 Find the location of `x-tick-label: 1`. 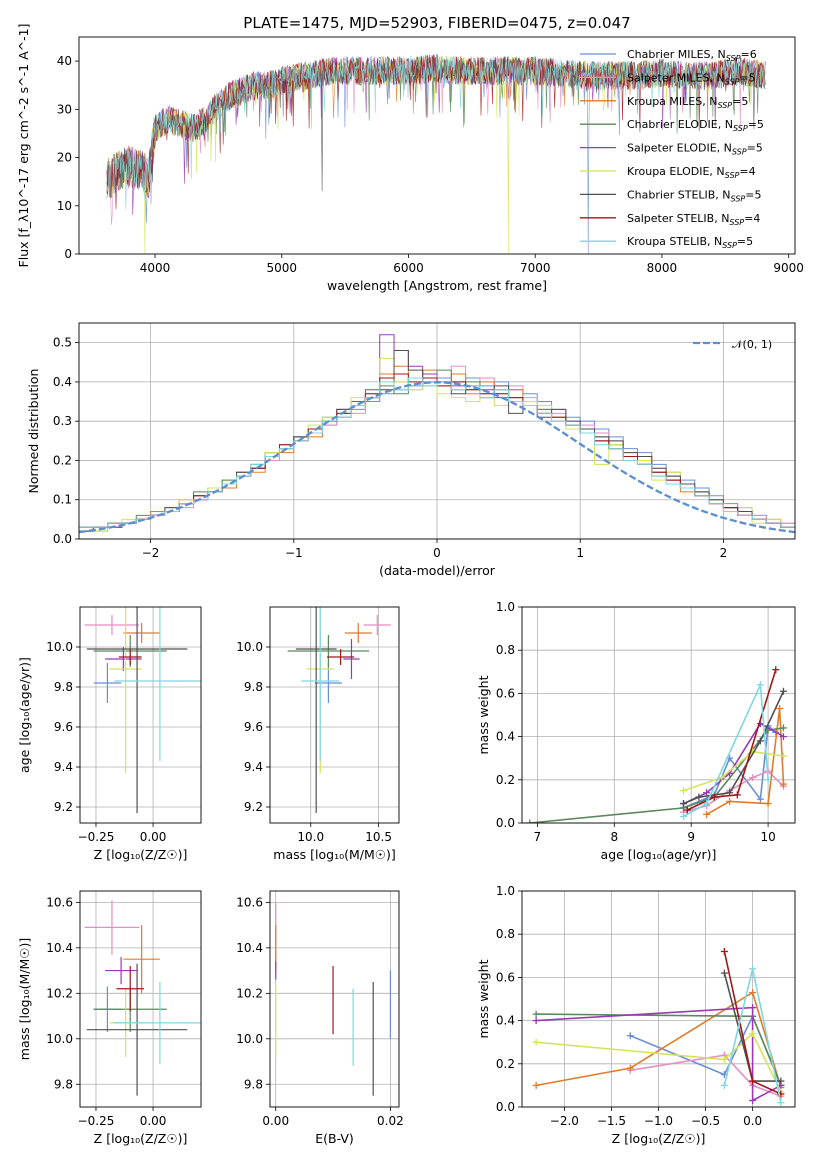

x-tick-label: 1 is located at coordinates (580, 553).